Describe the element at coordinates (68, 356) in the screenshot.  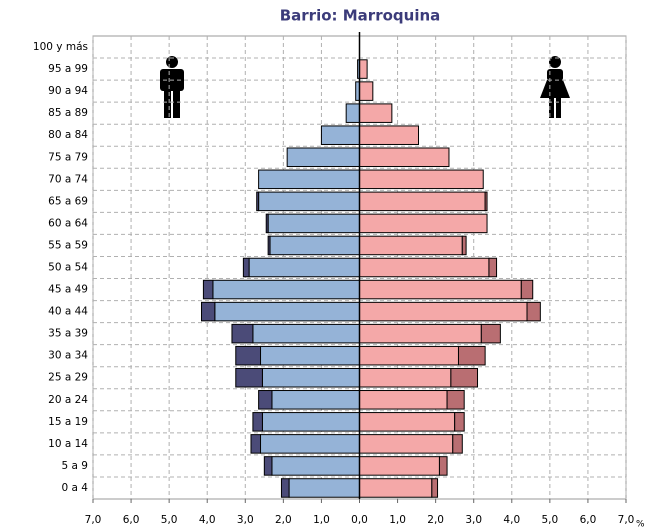
I see `y-tick-label: 30 a 34` at that location.